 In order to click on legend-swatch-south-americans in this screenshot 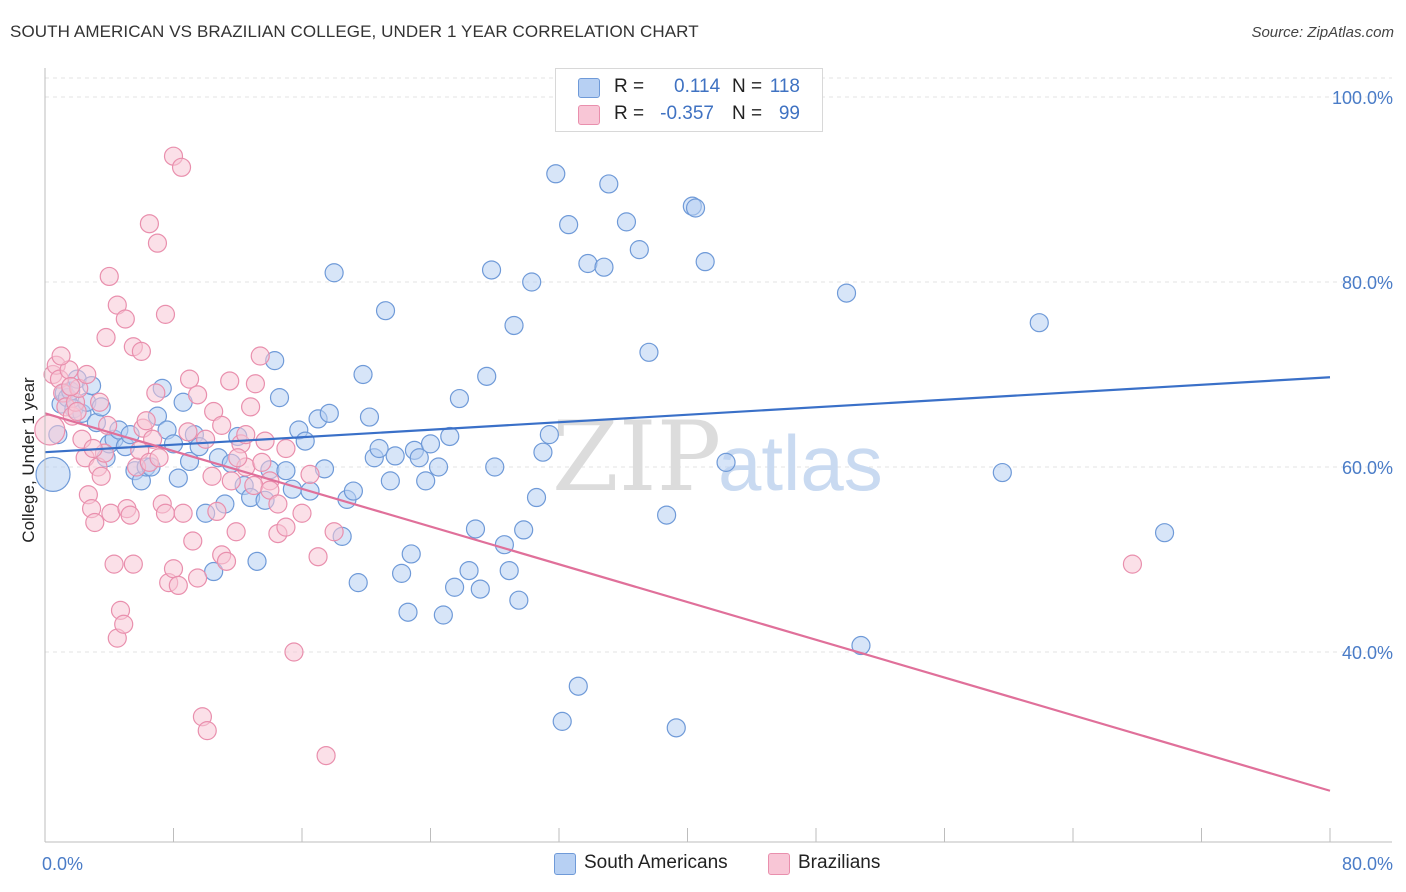, I will do `click(565, 864)`.